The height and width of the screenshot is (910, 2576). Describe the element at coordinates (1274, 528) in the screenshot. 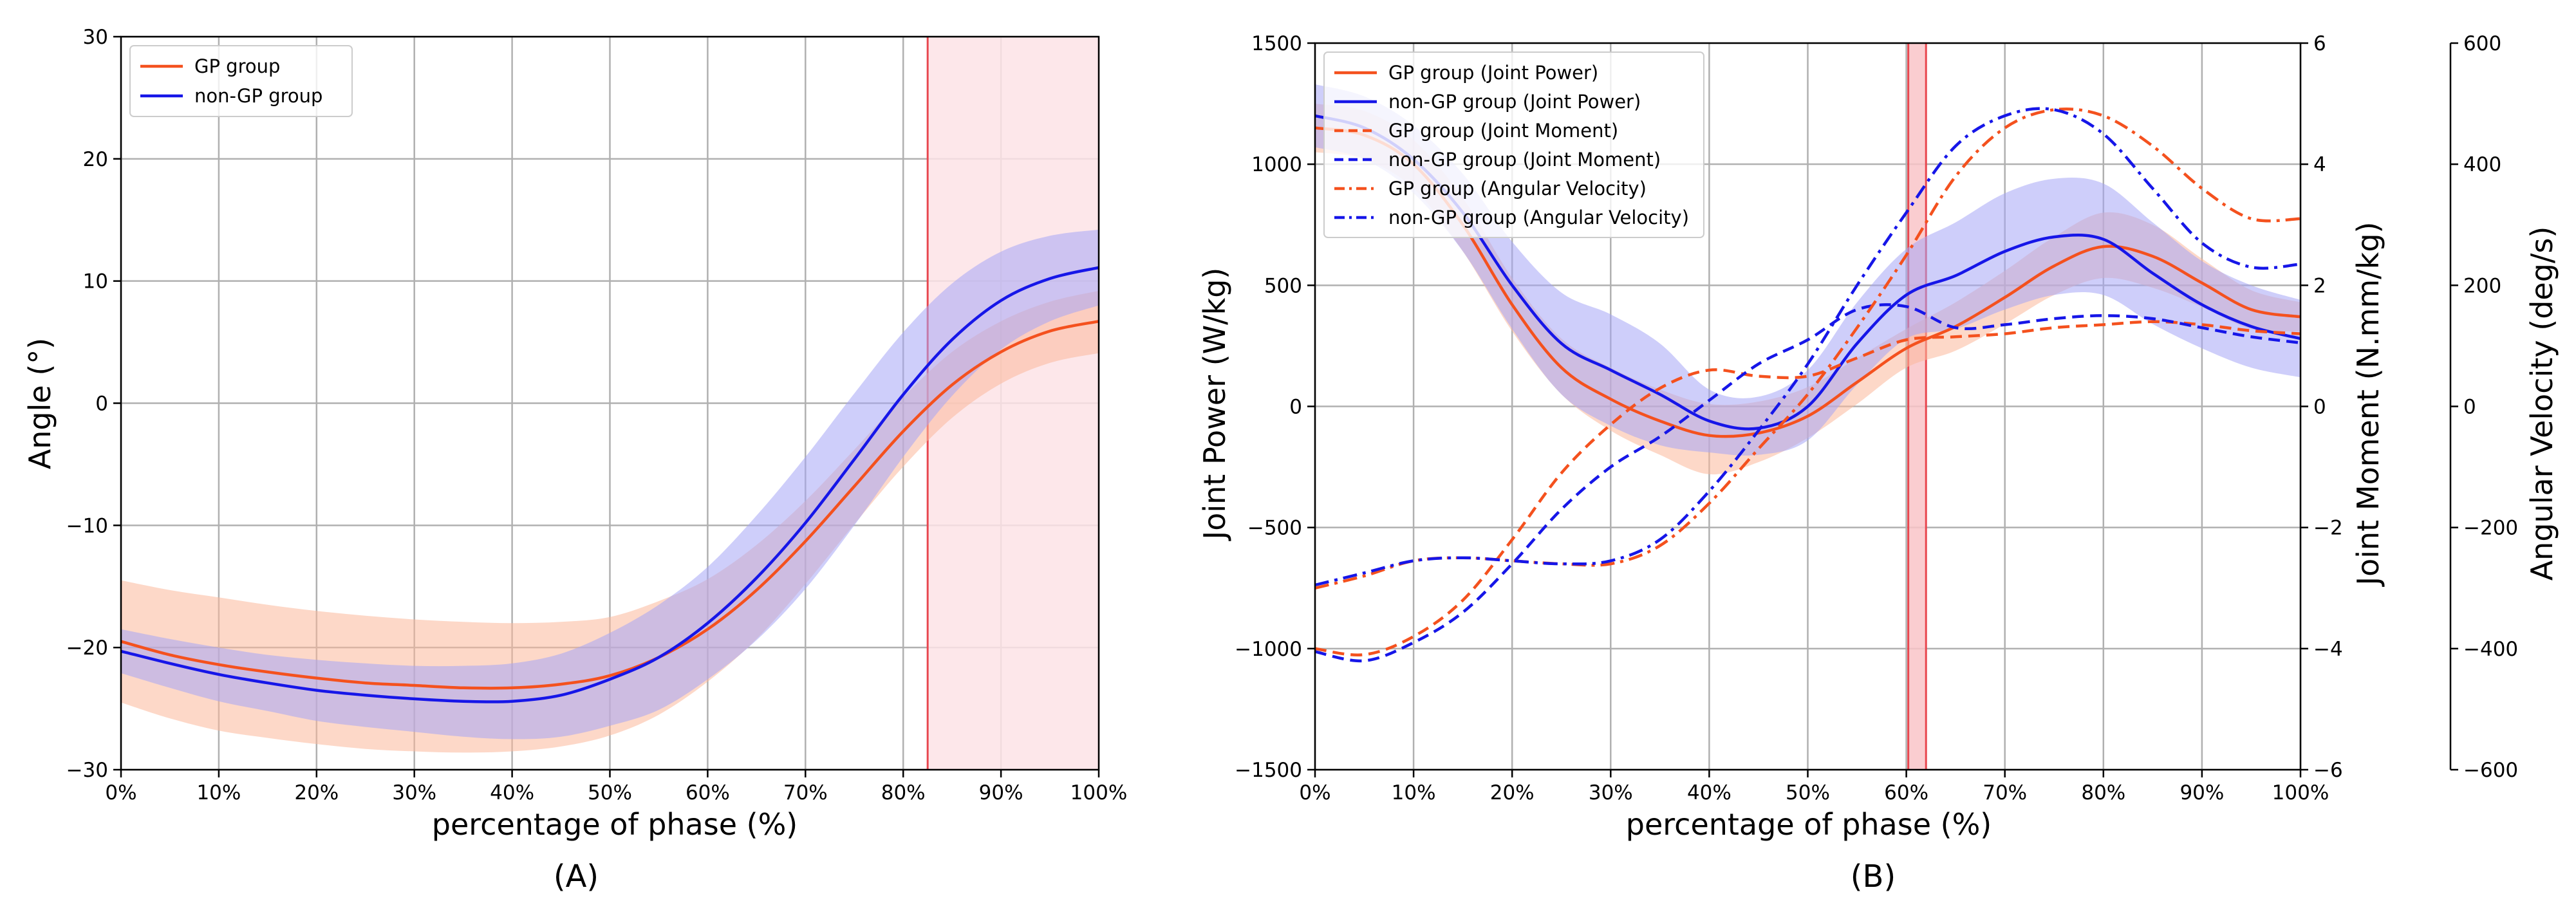

I see `panel-b-y-tick-label: −500` at that location.